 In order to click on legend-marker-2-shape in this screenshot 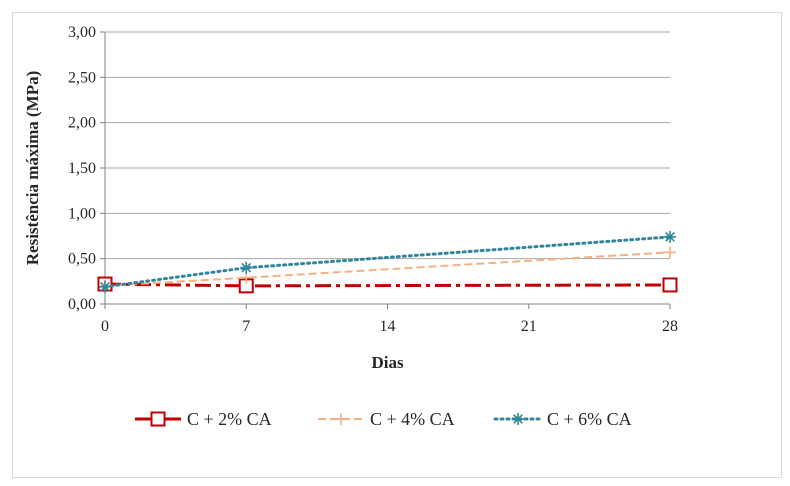, I will do `click(341, 419)`.